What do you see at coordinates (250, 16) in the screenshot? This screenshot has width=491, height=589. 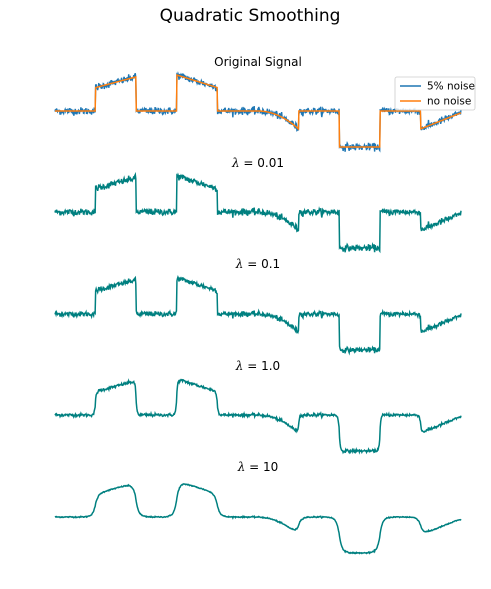 I see `figure-title: Quadratic Smoothing` at bounding box center [250, 16].